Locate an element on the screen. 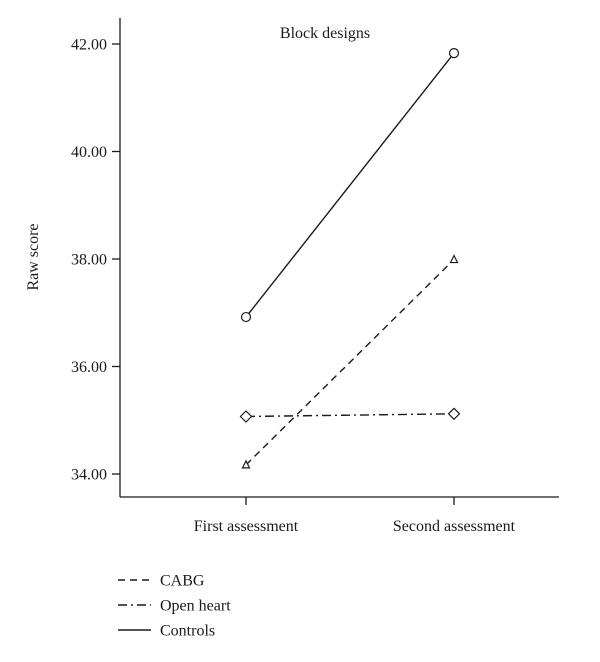 The height and width of the screenshot is (662, 600). series-line-cabg is located at coordinates (350, 362).